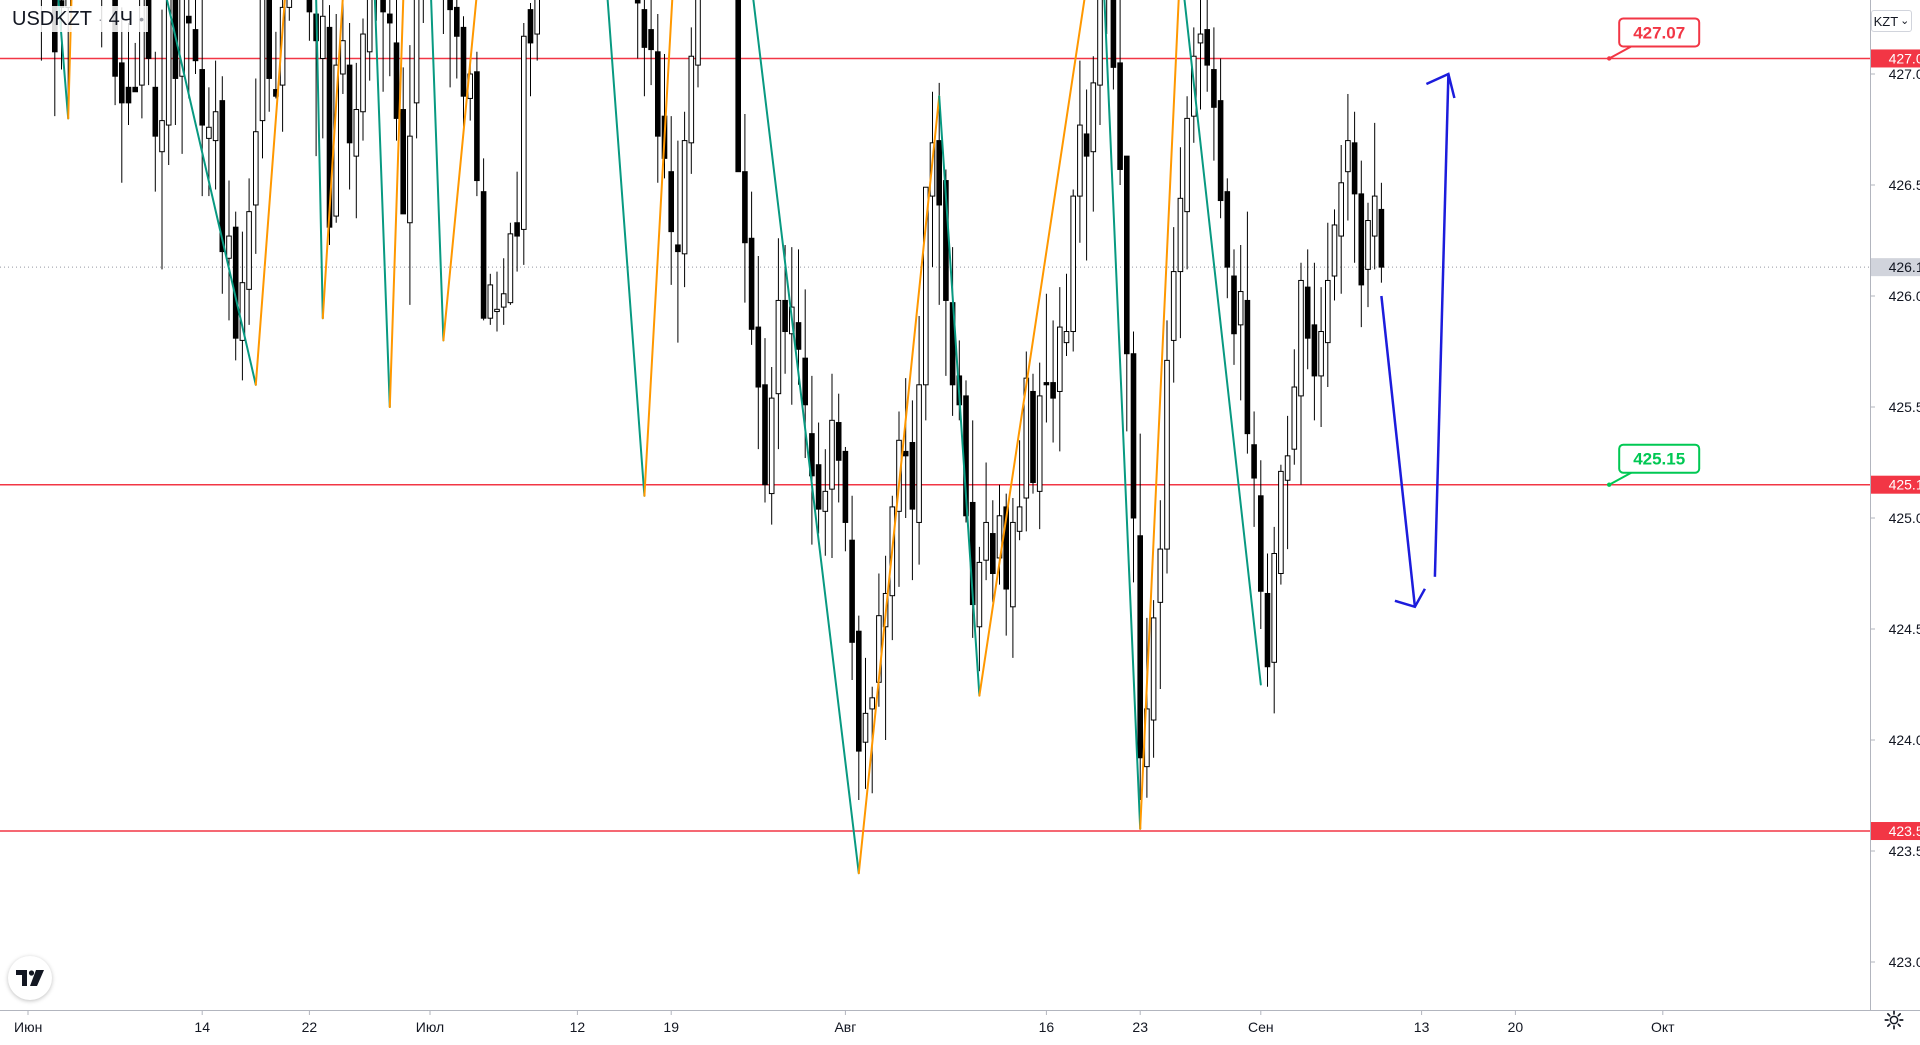 This screenshot has width=1920, height=1045. I want to click on y-tick-label: 423.50, so click(1904, 851).